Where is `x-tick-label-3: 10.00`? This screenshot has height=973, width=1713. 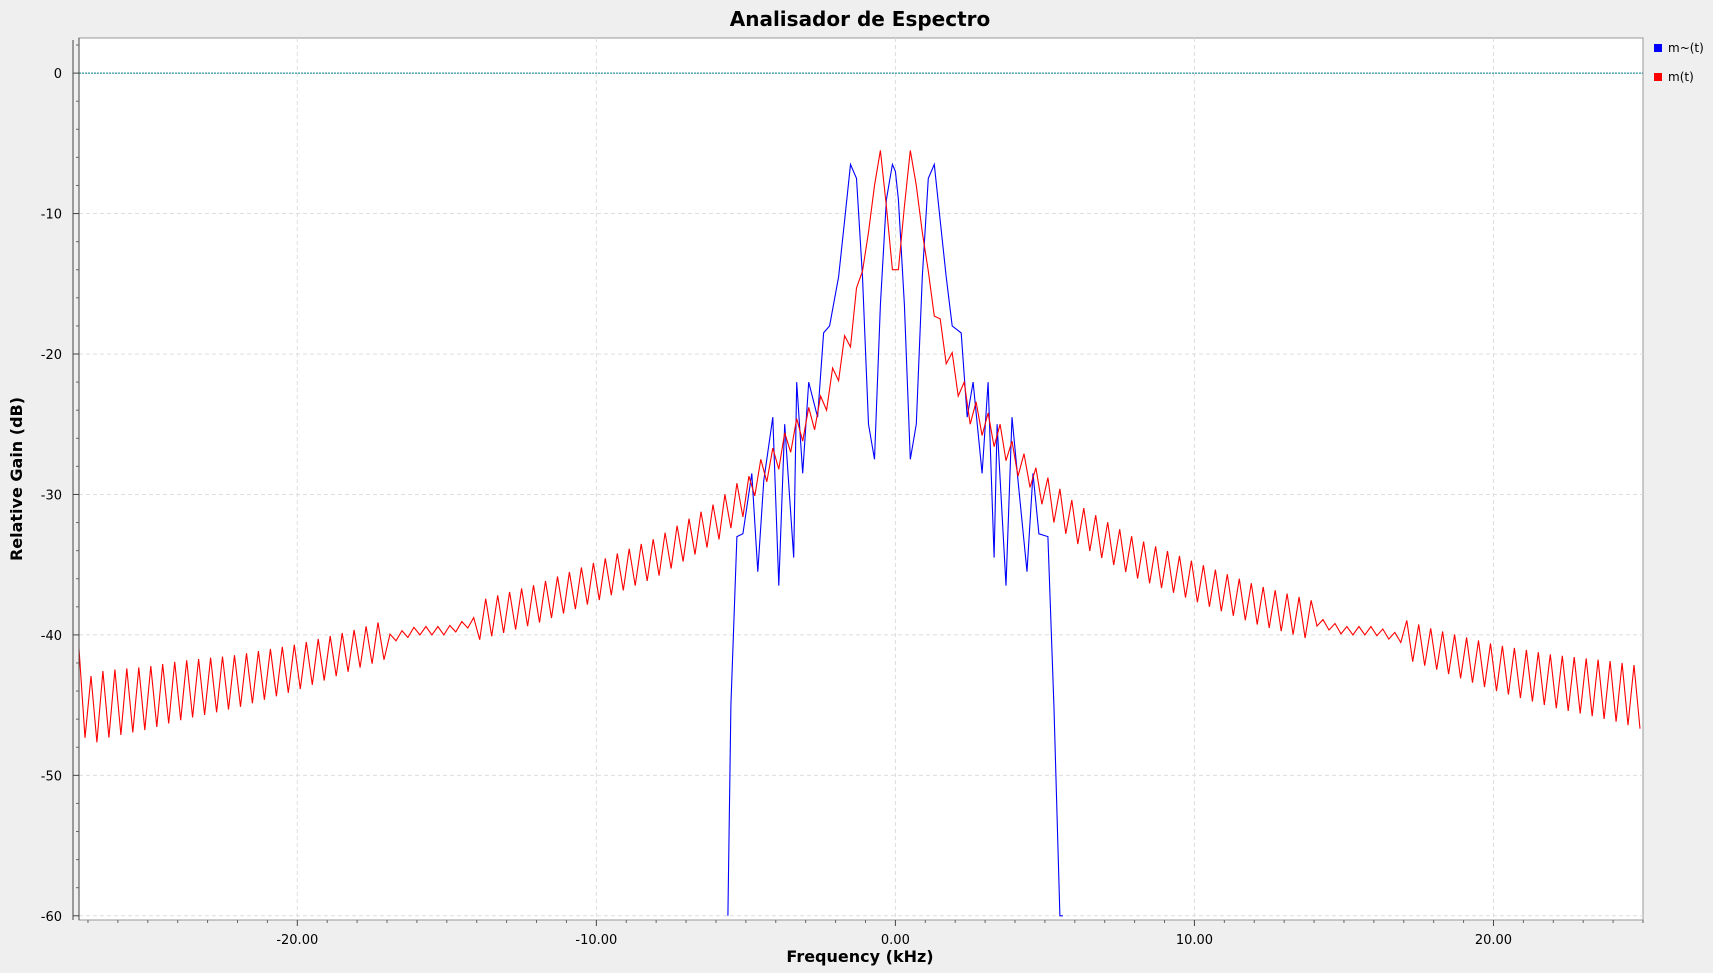
x-tick-label-3: 10.00 is located at coordinates (1194, 940).